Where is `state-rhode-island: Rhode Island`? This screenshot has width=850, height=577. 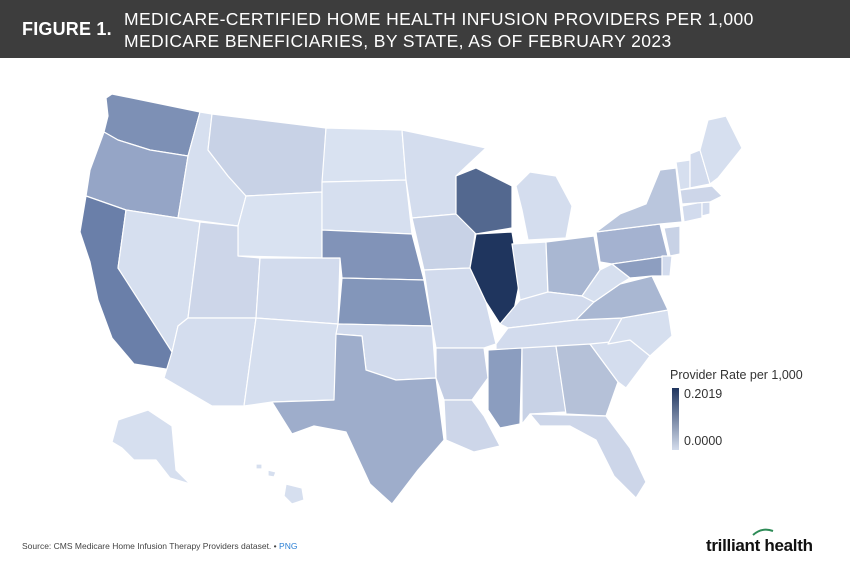 state-rhode-island: Rhode Island is located at coordinates (706, 209).